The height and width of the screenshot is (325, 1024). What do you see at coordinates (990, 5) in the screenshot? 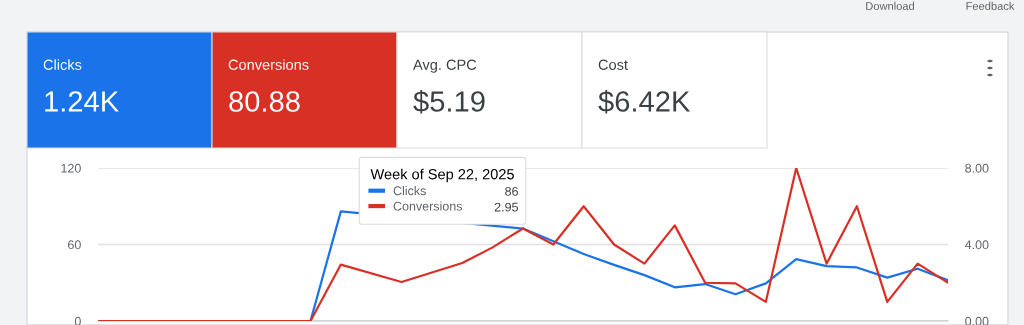
I see `text: Feedback` at bounding box center [990, 5].